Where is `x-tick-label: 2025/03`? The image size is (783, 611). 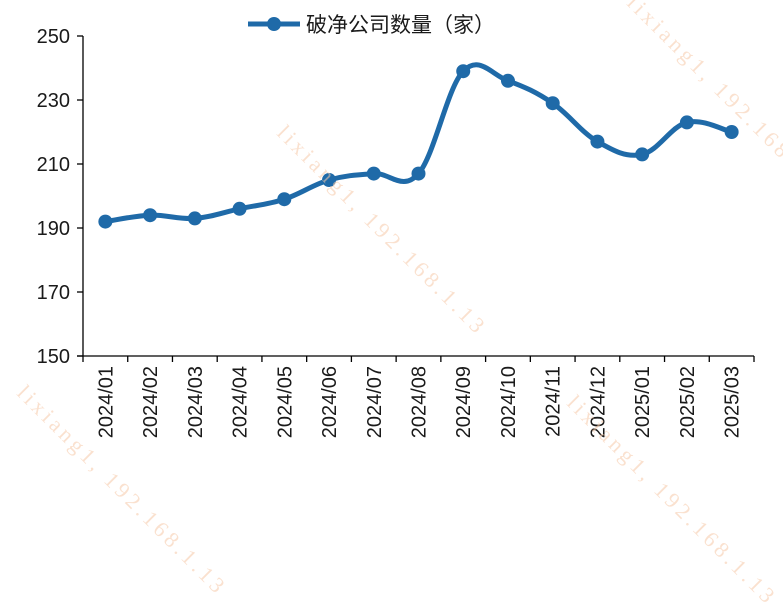 x-tick-label: 2025/03 is located at coordinates (733, 402).